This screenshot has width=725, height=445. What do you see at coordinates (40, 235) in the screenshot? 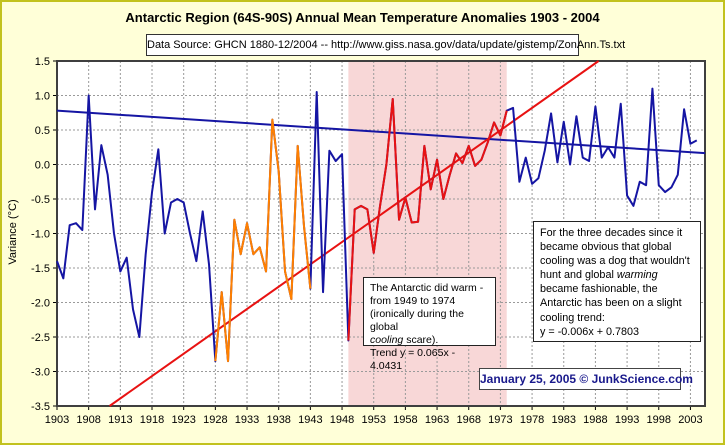
I see `y-tick-label: -1.0` at bounding box center [40, 235].